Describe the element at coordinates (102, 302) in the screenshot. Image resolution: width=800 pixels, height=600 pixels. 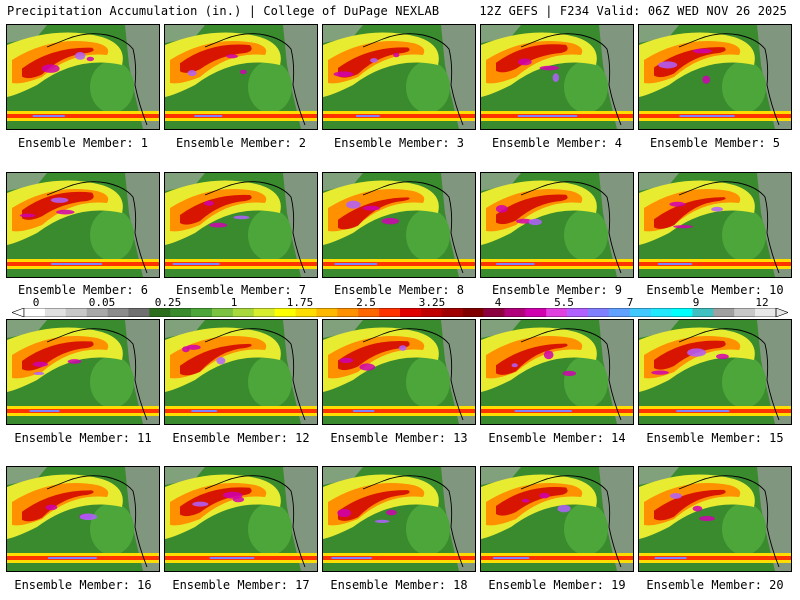
I see `legend-tick-label: 0.05` at that location.